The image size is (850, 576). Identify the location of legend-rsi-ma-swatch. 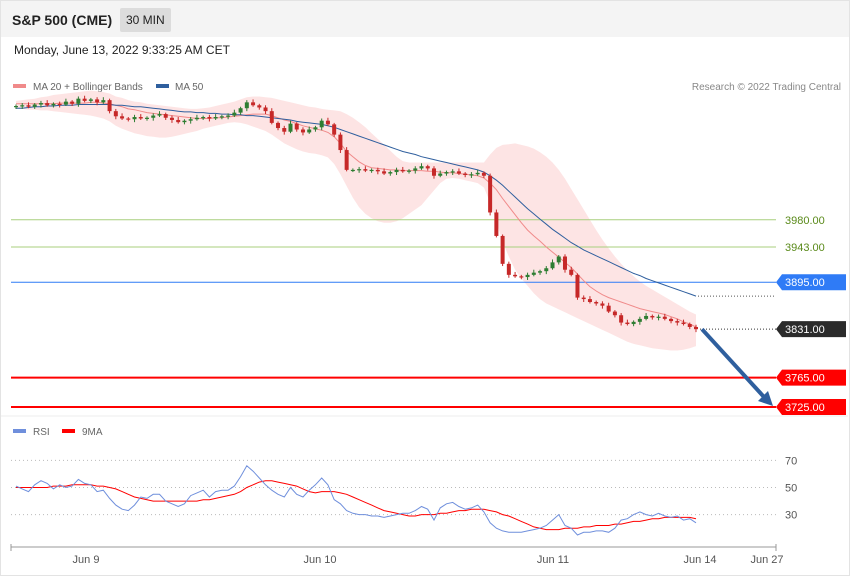
(68, 431).